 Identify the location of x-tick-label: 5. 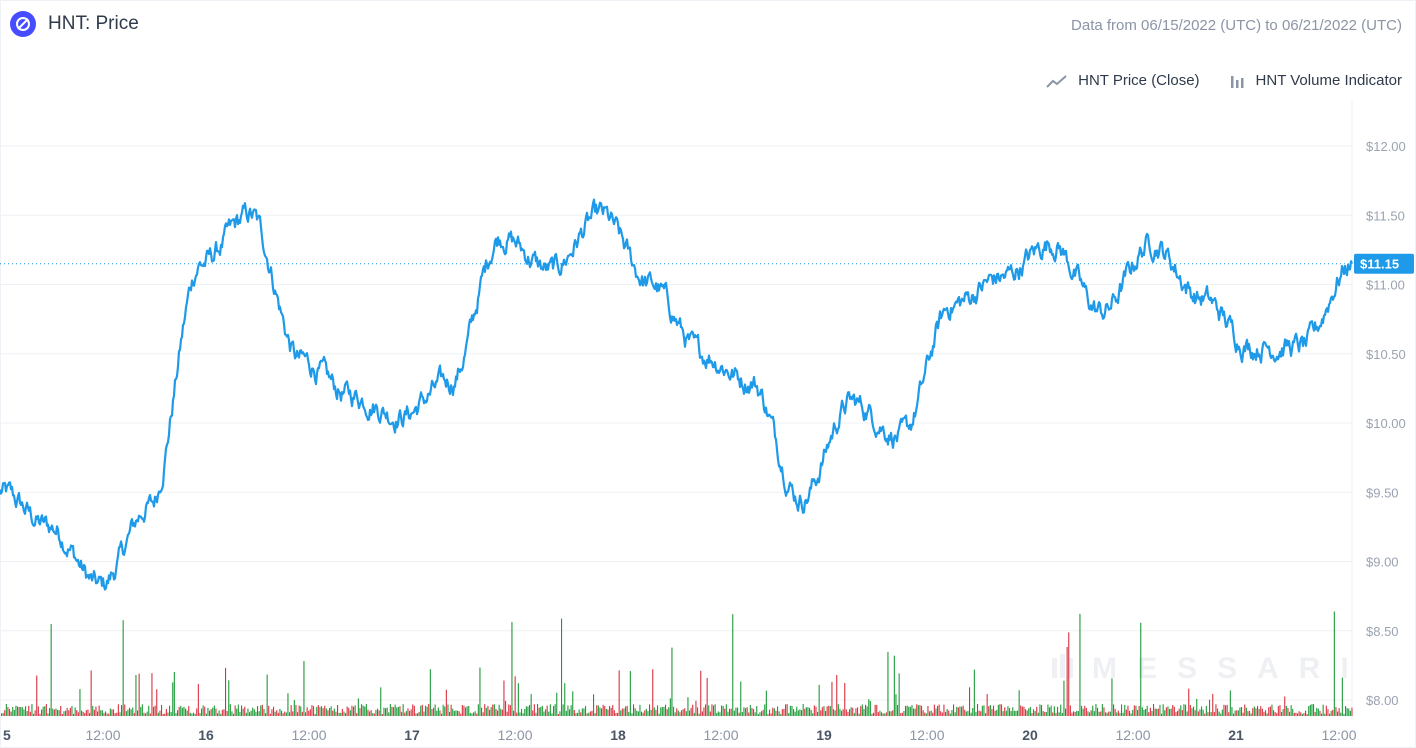
(7, 735).